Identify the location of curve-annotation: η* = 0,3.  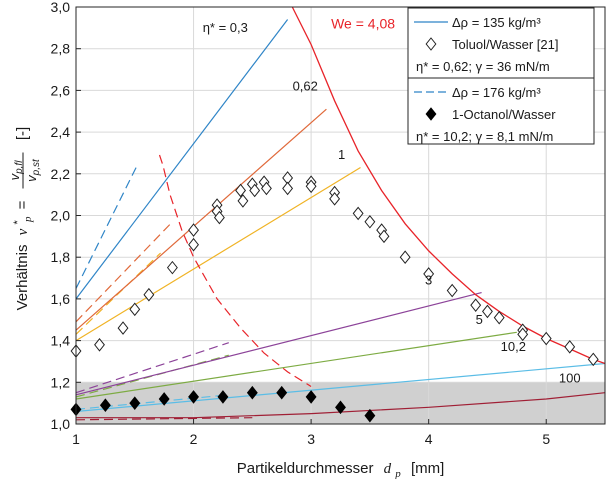
(225, 27).